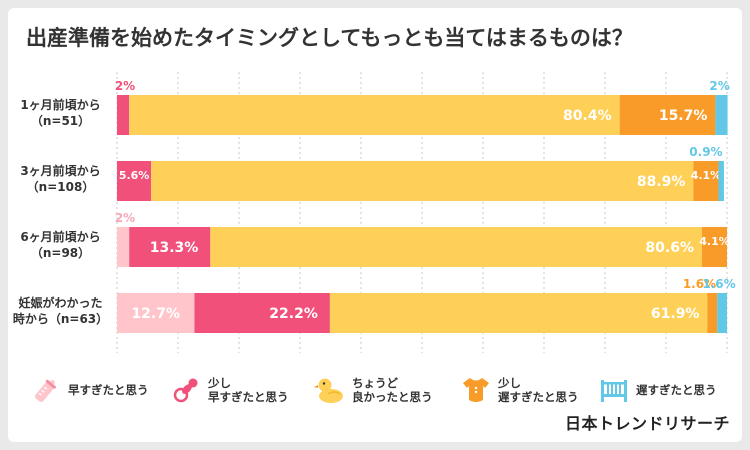 The height and width of the screenshot is (450, 750). Describe the element at coordinates (60, 253) in the screenshot. I see `row-label-line2: （n=98）` at that location.